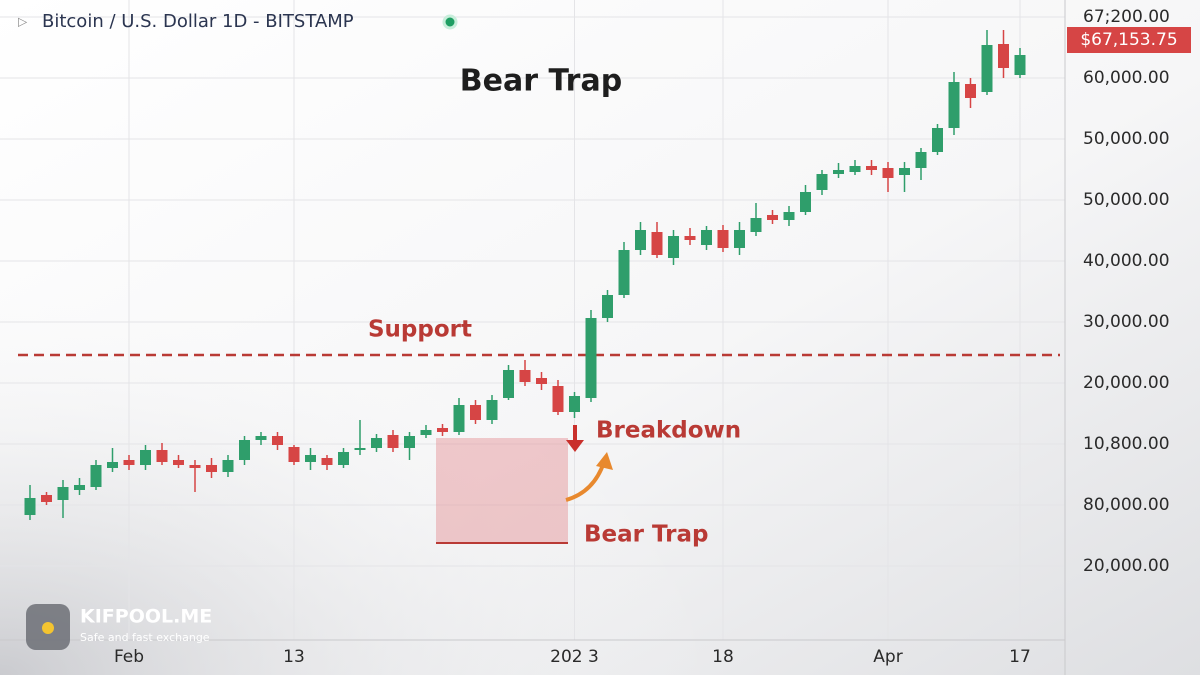  I want to click on bear-trap-zone, so click(502, 490).